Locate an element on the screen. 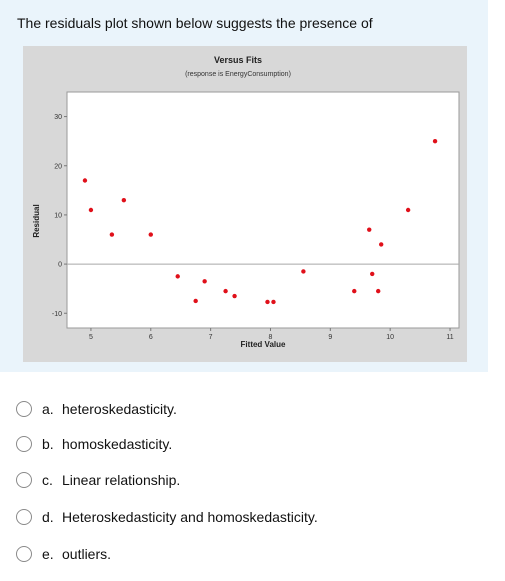 The width and height of the screenshot is (505, 581). x-tick-label: 7 is located at coordinates (211, 337).